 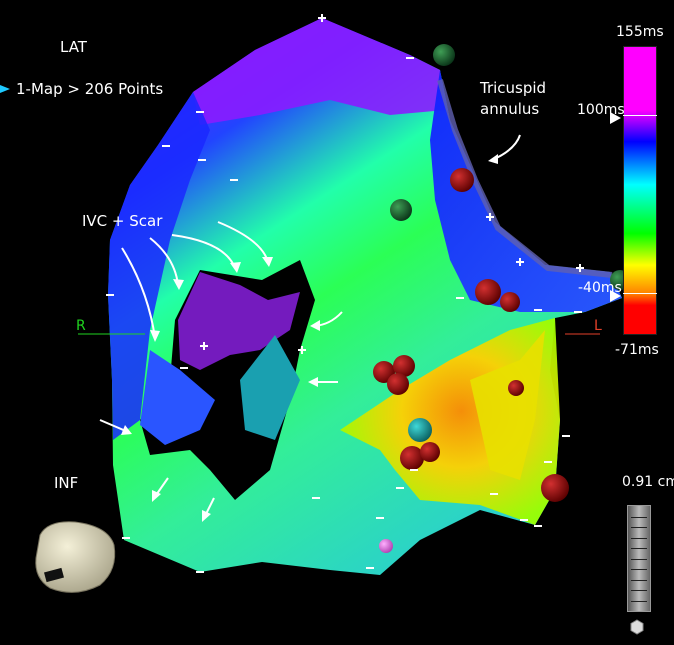 What do you see at coordinates (640, 115) in the screenshot?
I see `upper-threshold-tick` at bounding box center [640, 115].